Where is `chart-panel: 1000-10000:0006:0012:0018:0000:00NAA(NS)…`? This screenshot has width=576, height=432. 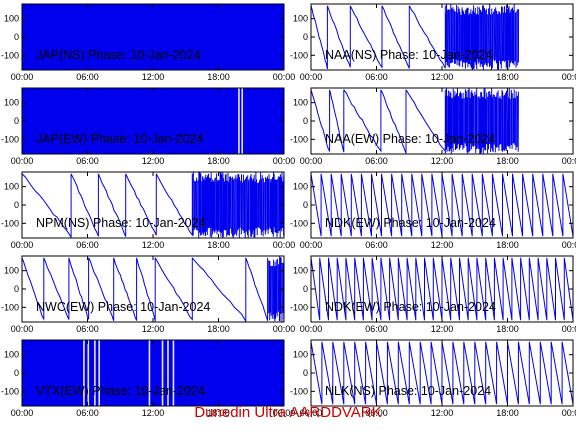
chart-panel: 1000-10000:0006:0012:0018:0000:00NAA(NS)… is located at coordinates (433, 42).